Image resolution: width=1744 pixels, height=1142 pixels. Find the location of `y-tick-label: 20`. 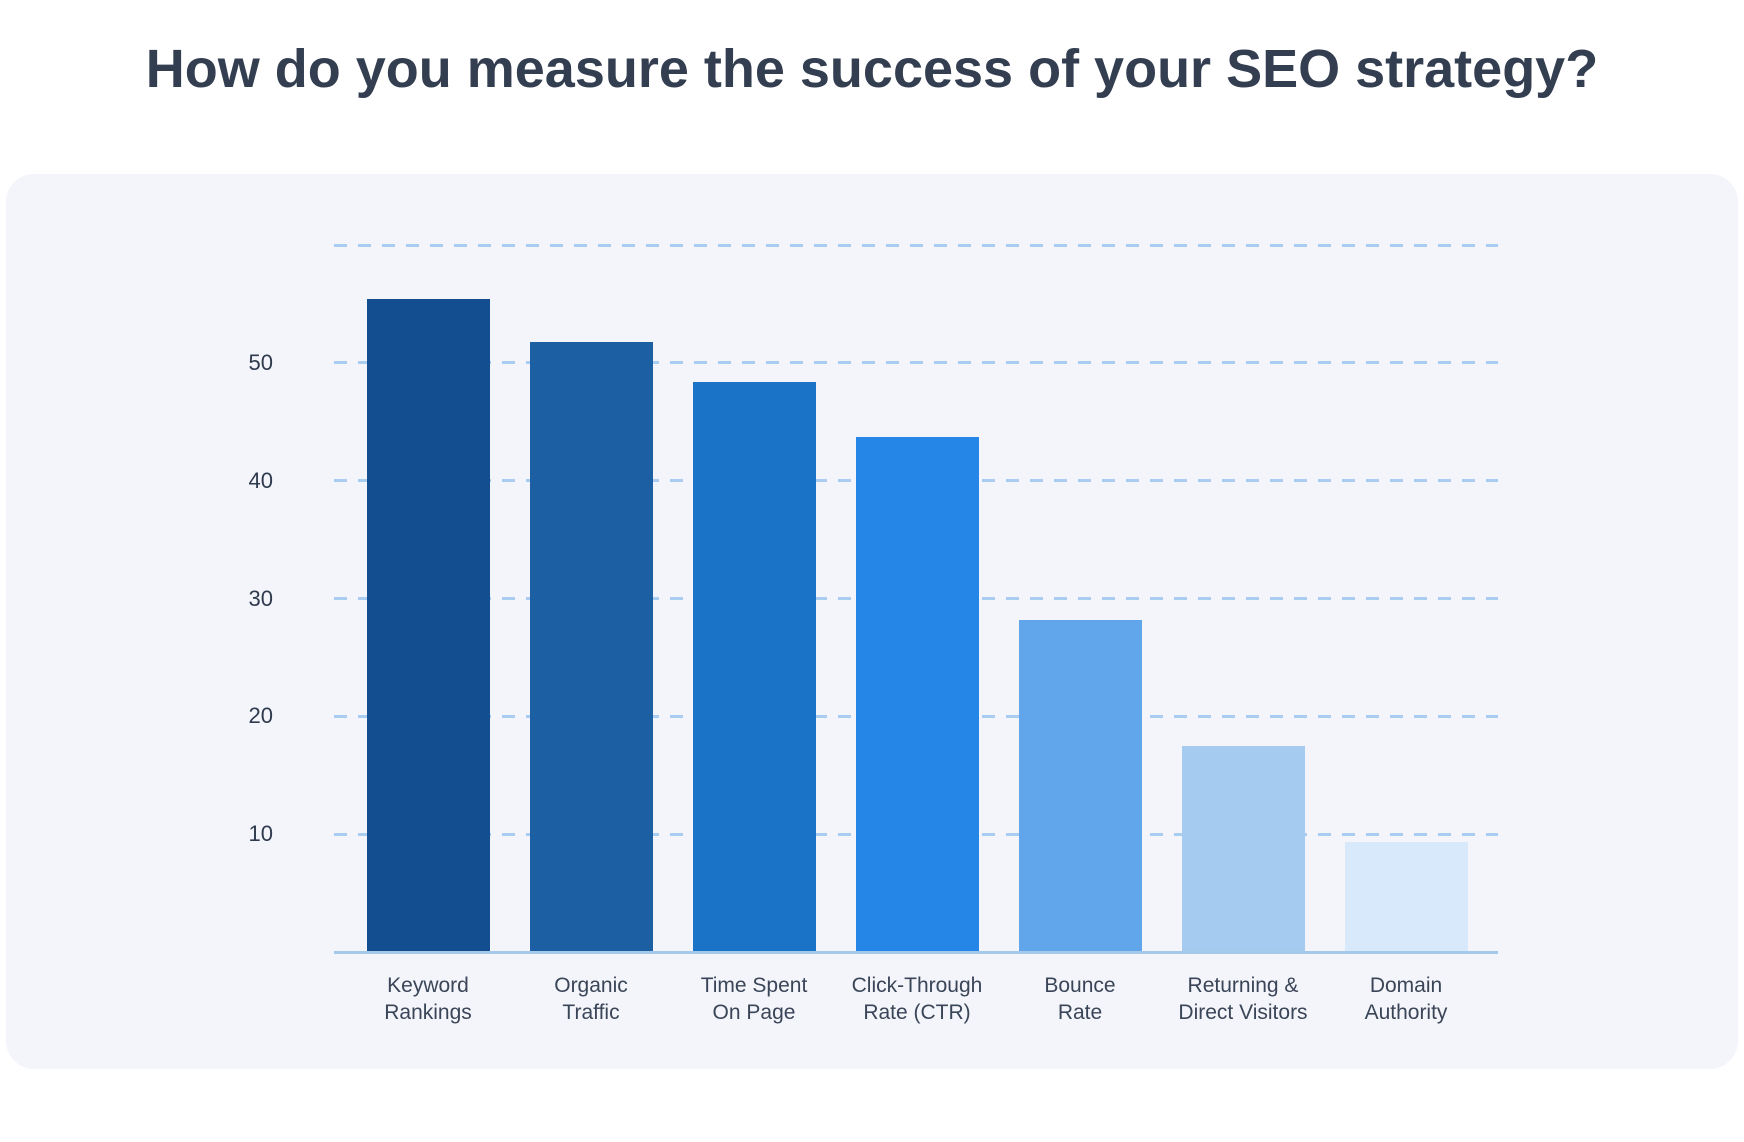

y-tick-label: 20 is located at coordinates (260, 716).